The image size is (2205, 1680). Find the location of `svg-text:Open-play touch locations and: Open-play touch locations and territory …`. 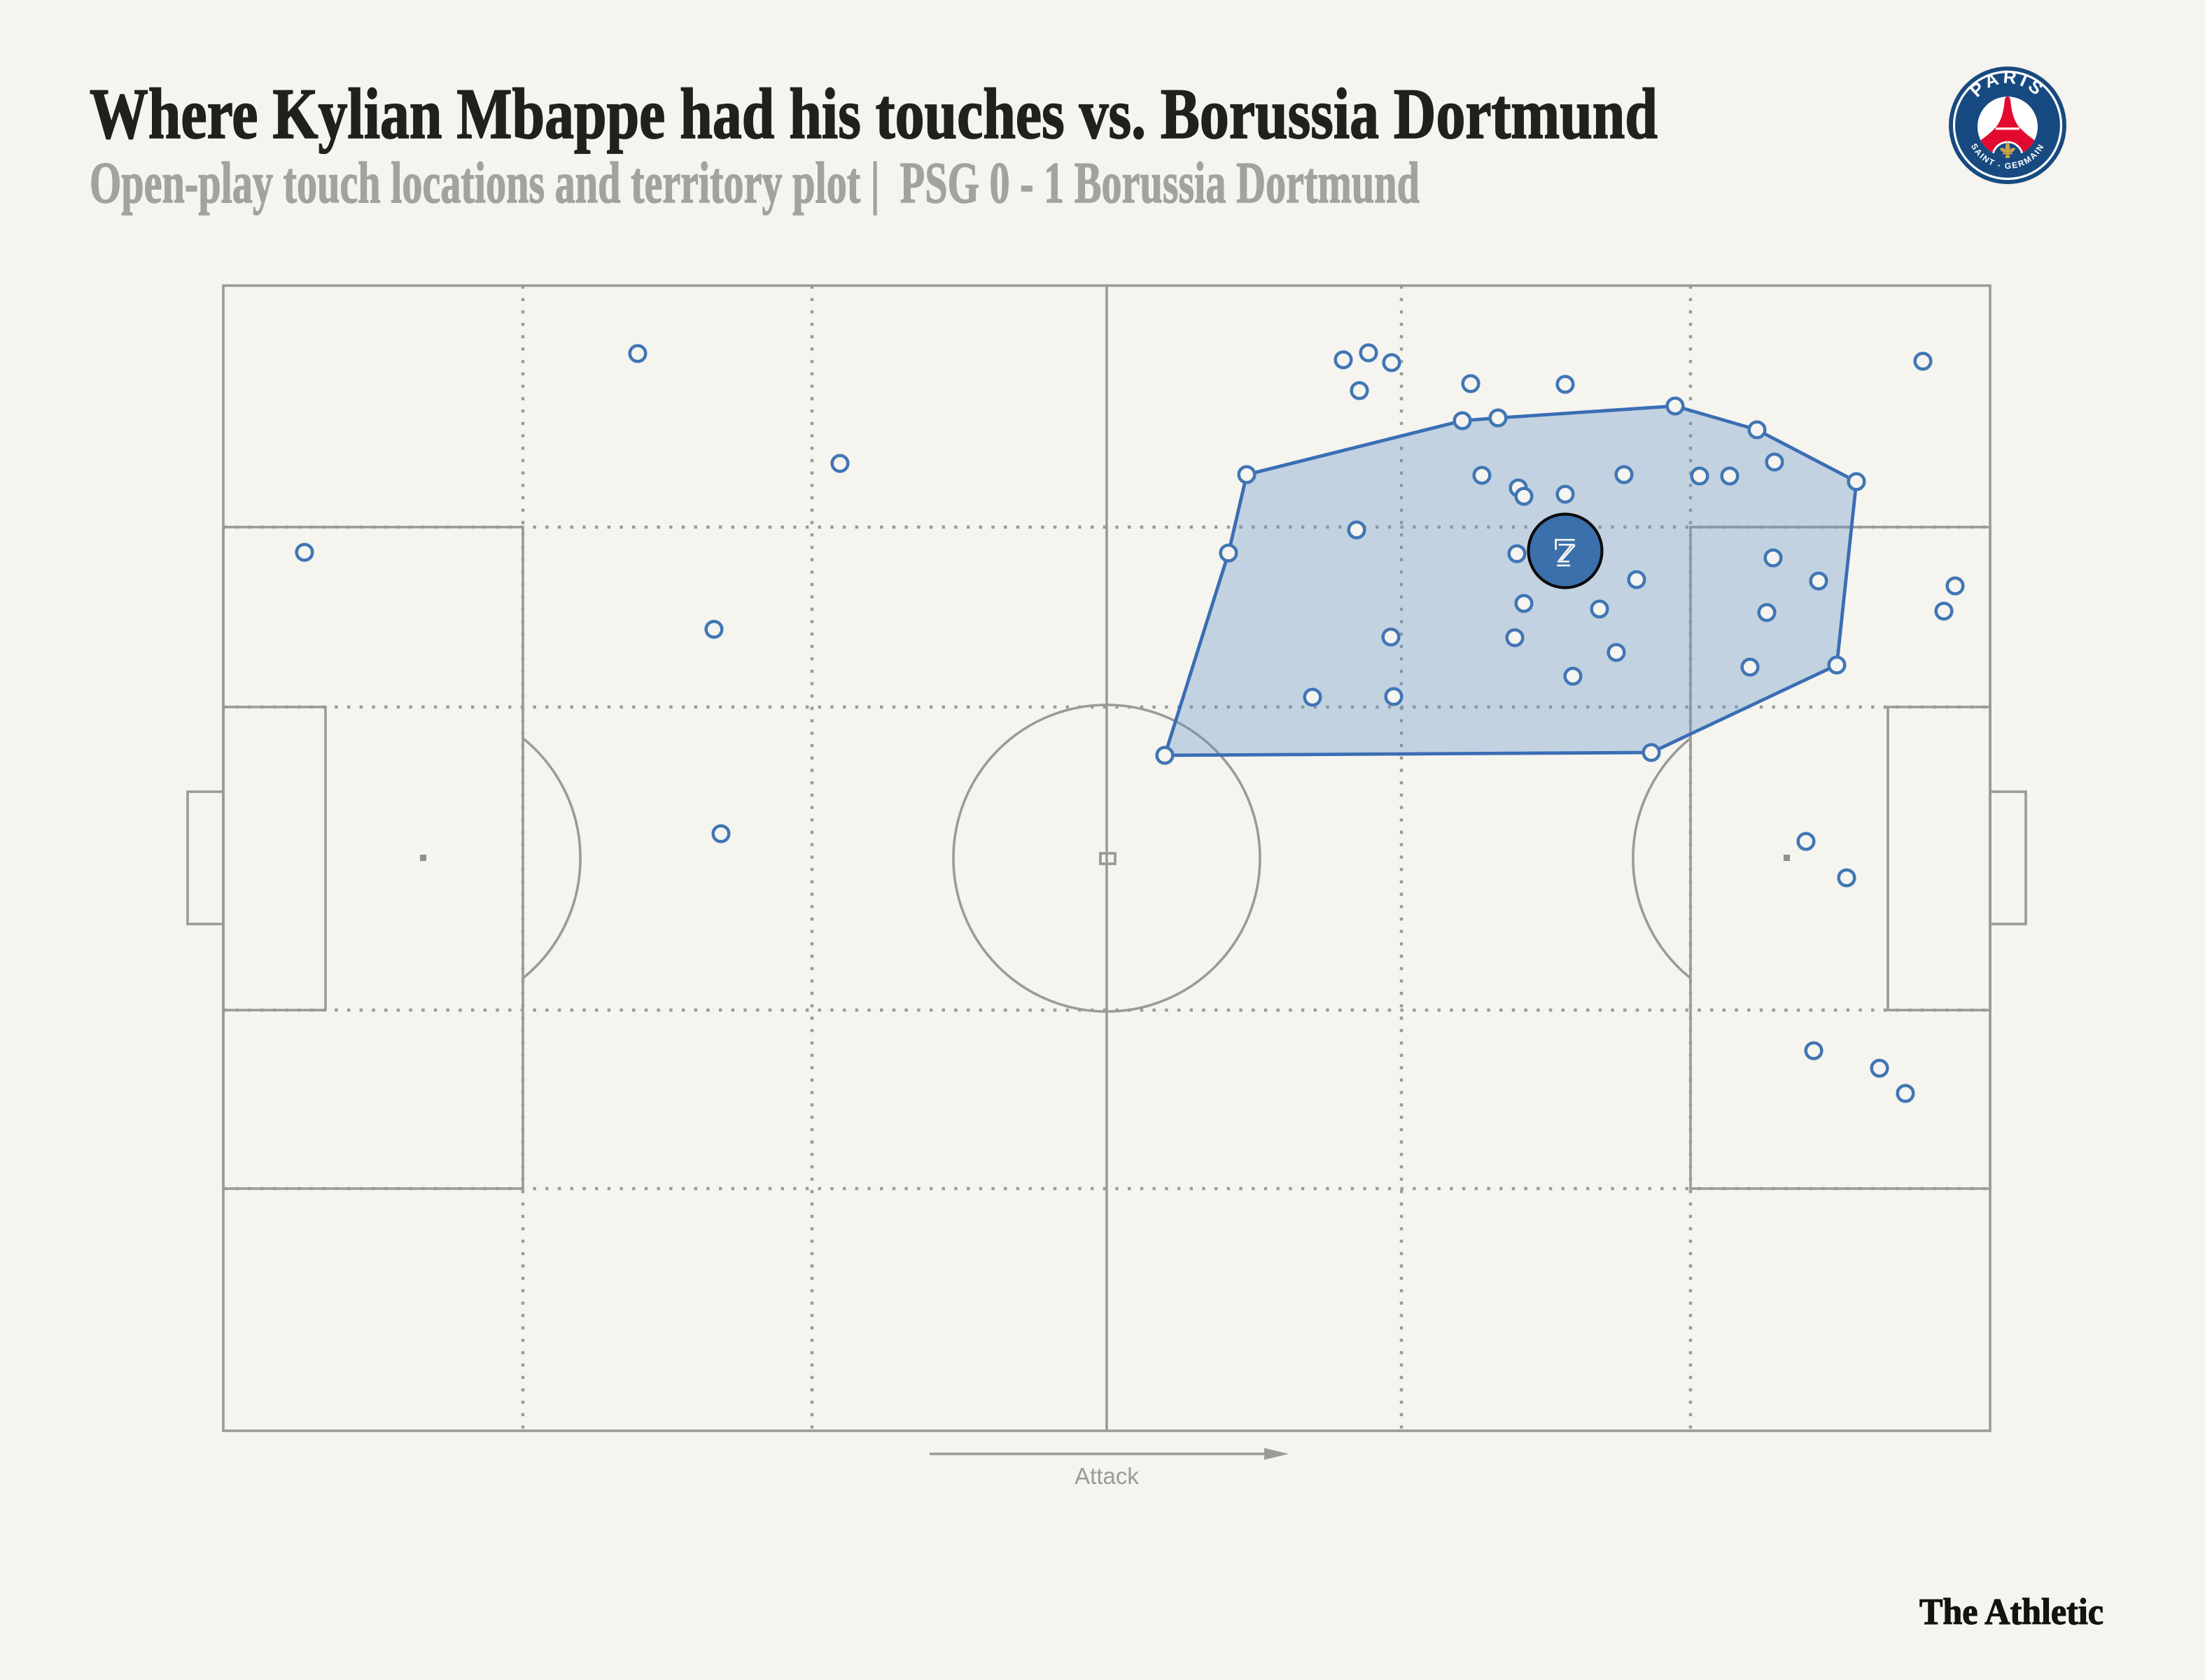

svg-text:Open-play touch locations and: Open-play touch locations and territory … is located at coordinates (755, 183).